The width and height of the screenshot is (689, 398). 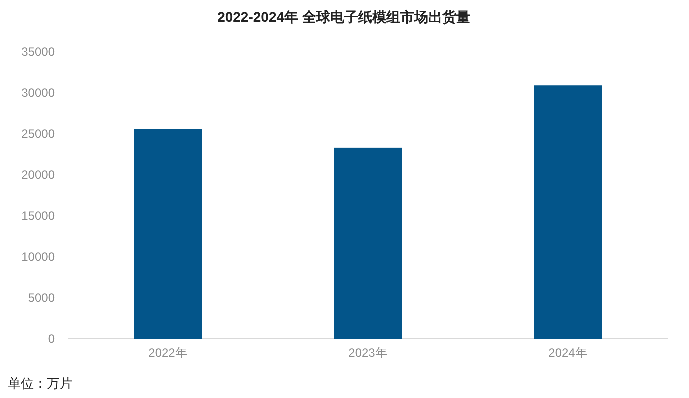 What do you see at coordinates (168, 353) in the screenshot?
I see `x-tick-label: 2022年` at bounding box center [168, 353].